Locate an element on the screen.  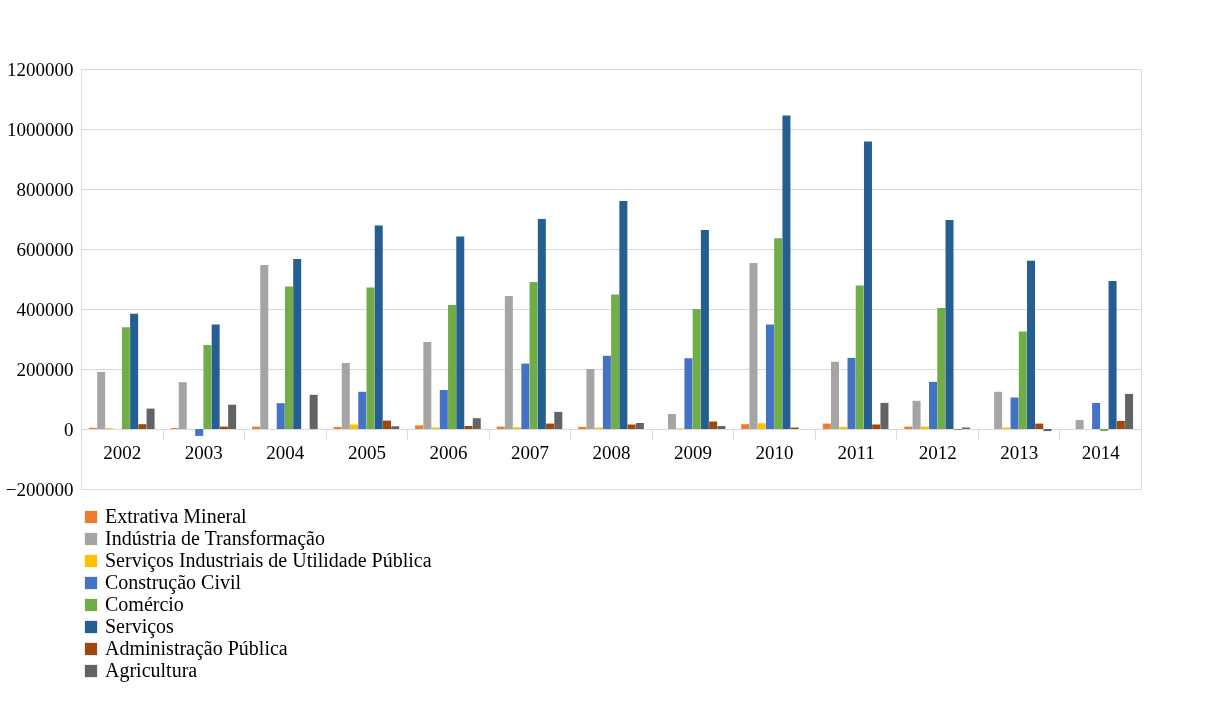
y-tick-label: 200000 is located at coordinates (45, 369).